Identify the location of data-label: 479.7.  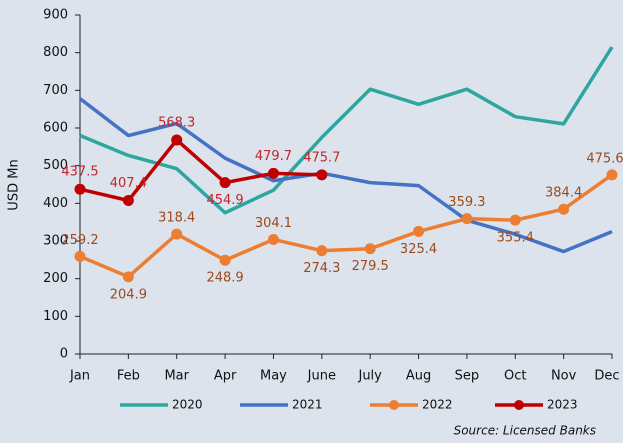
(273, 156).